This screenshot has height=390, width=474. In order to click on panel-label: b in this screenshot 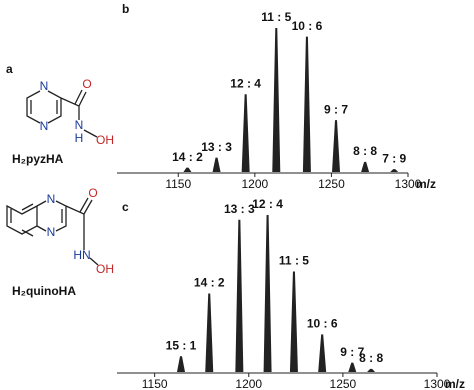, I will do `click(125, 9)`.